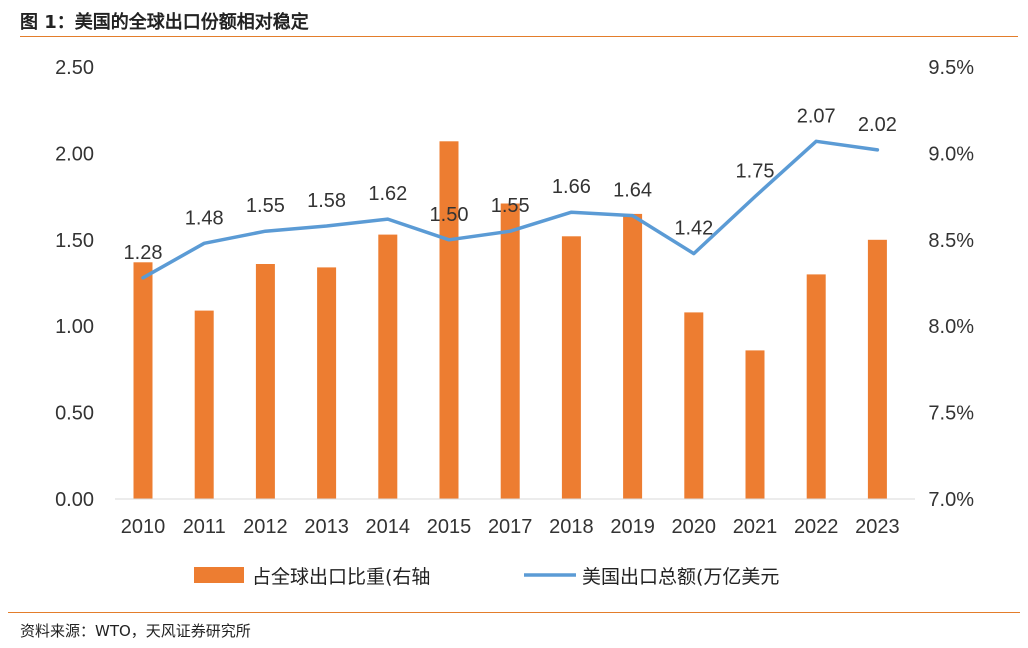  What do you see at coordinates (816, 116) in the screenshot?
I see `line-data-label: 2.07` at bounding box center [816, 116].